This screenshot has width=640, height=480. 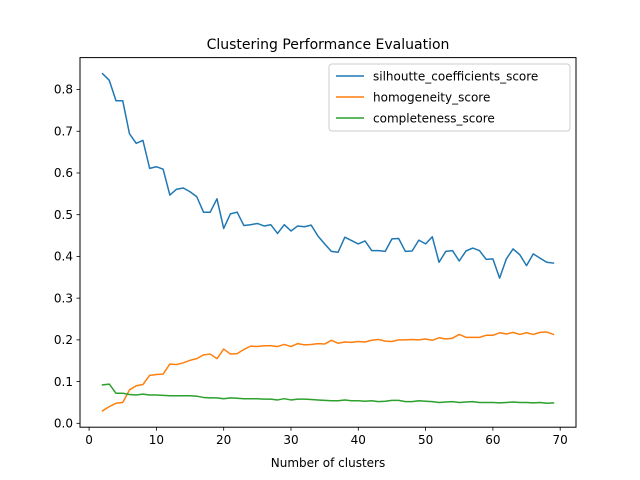 I want to click on legend-label: silhoutte_coefficients_score, so click(x=455, y=76).